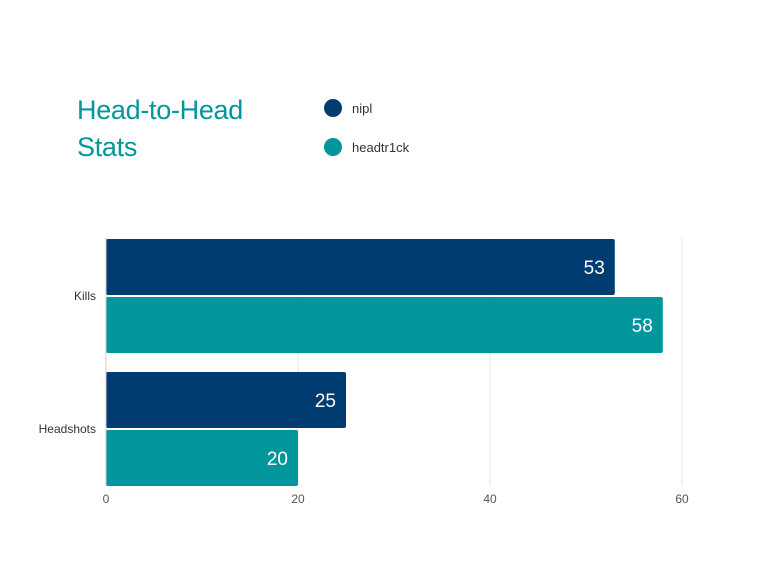 The width and height of the screenshot is (768, 576). What do you see at coordinates (360, 267) in the screenshot?
I see `bar-kills-nipl` at bounding box center [360, 267].